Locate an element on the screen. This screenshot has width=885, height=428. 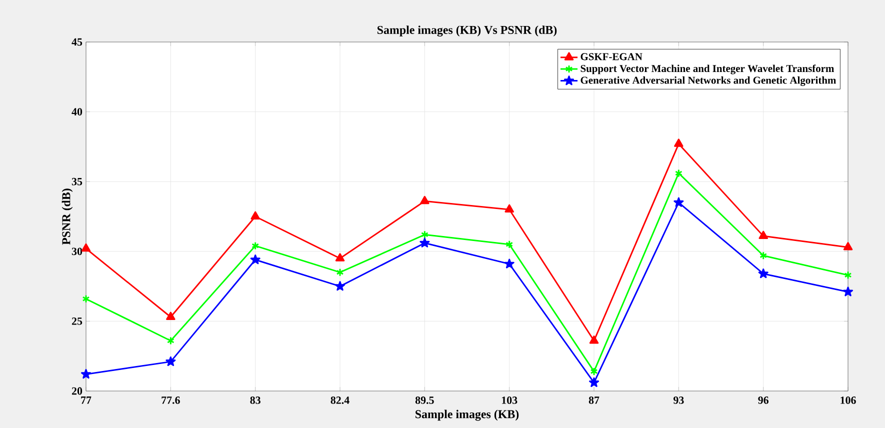
y-axis-title: PSNR (dB) is located at coordinates (67, 216).